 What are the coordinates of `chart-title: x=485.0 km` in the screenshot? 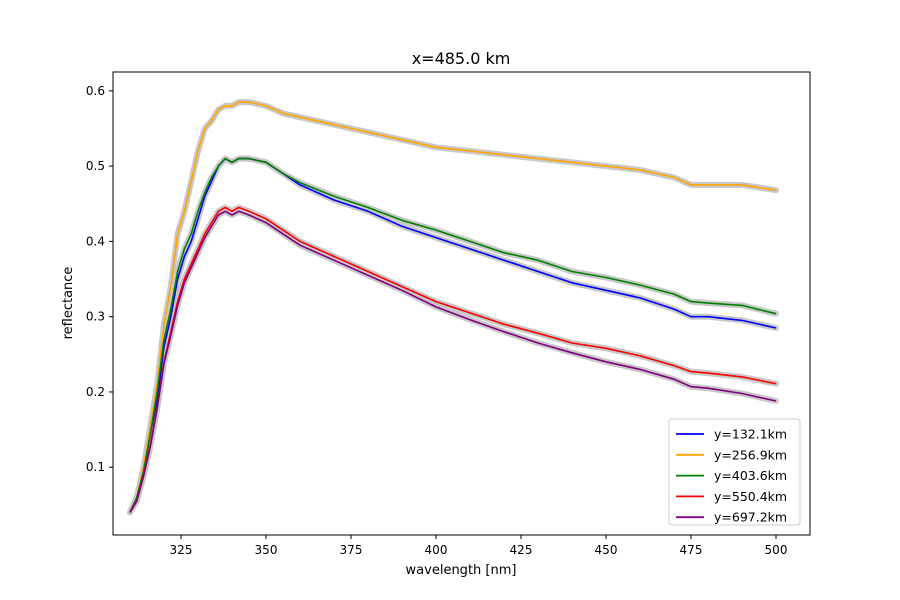 It's located at (461, 58).